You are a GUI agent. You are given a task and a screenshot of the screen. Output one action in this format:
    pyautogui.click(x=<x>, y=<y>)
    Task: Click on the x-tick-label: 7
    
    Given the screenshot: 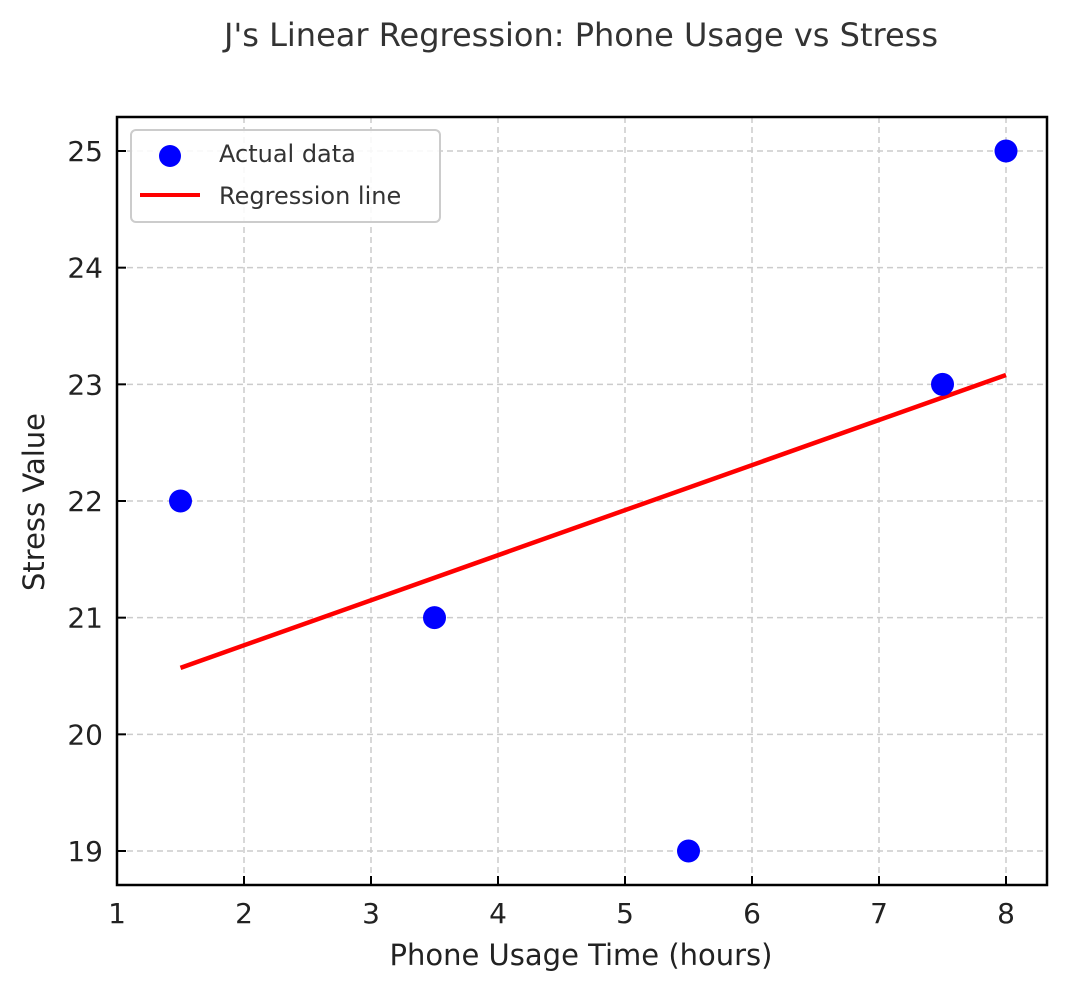 What is the action you would take?
    pyautogui.click(x=879, y=913)
    